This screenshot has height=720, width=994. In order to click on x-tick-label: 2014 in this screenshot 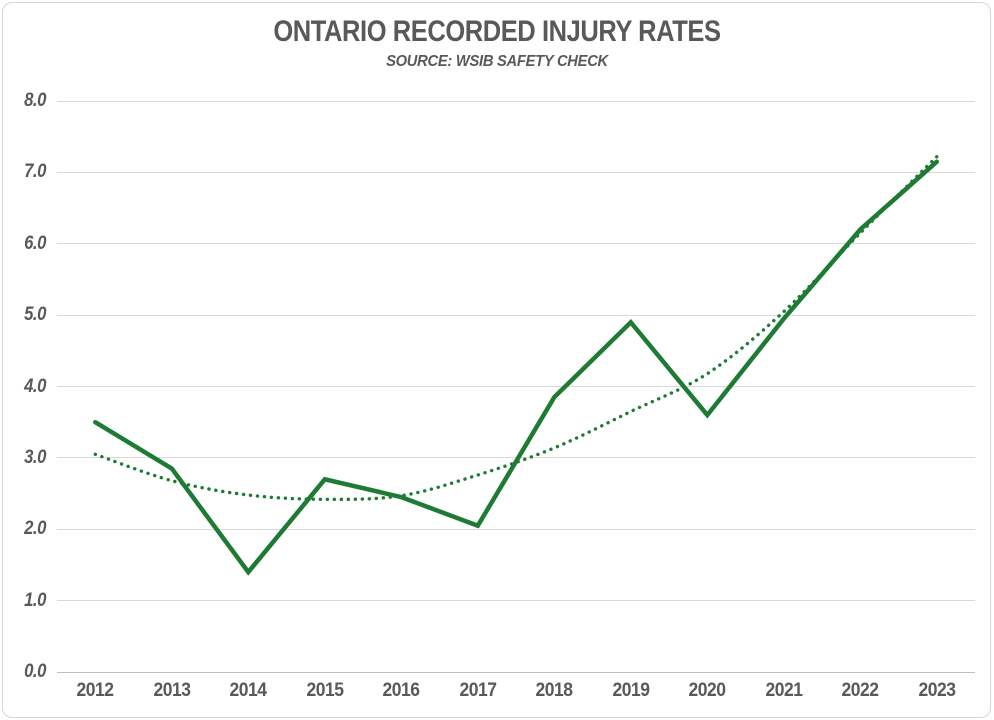, I will do `click(248, 690)`.